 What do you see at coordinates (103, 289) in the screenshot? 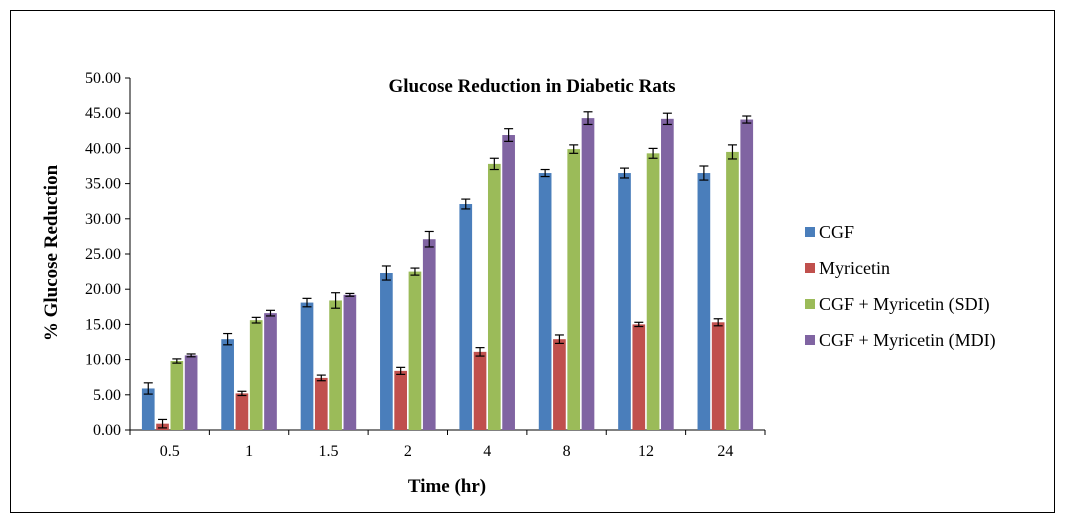
I see `y-tick-label: 20.00` at bounding box center [103, 289].